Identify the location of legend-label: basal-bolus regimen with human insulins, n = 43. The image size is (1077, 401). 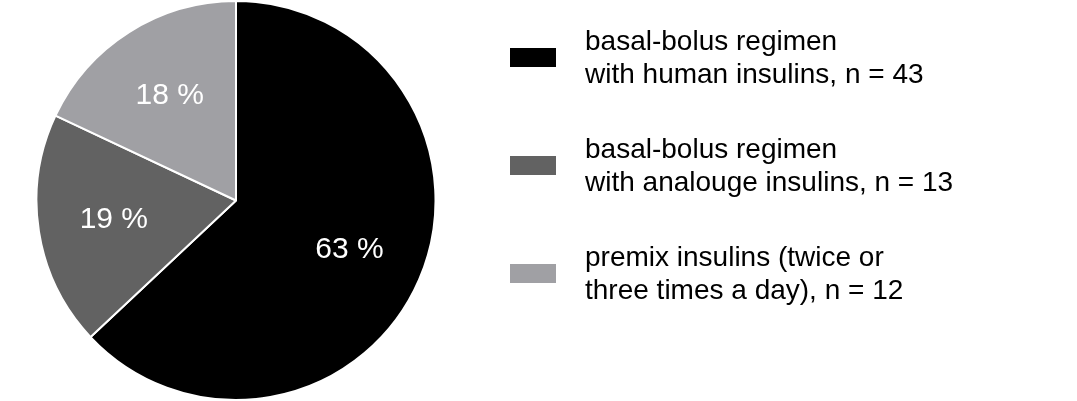
(754, 57).